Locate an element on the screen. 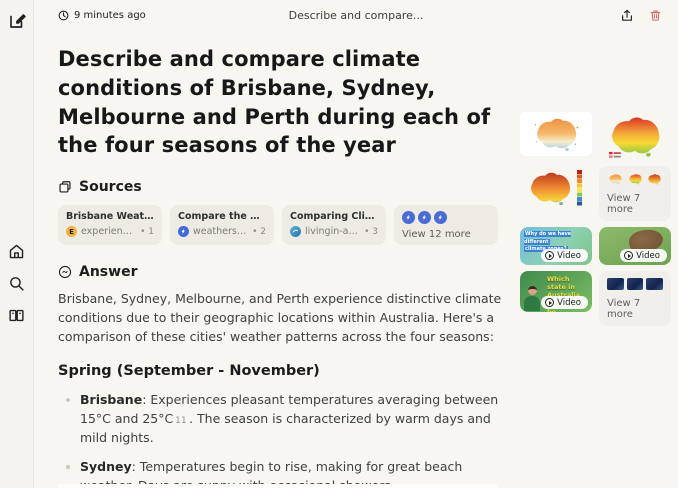 This screenshot has height=488, width=678. source-site: livingin-australia is located at coordinates (332, 232).